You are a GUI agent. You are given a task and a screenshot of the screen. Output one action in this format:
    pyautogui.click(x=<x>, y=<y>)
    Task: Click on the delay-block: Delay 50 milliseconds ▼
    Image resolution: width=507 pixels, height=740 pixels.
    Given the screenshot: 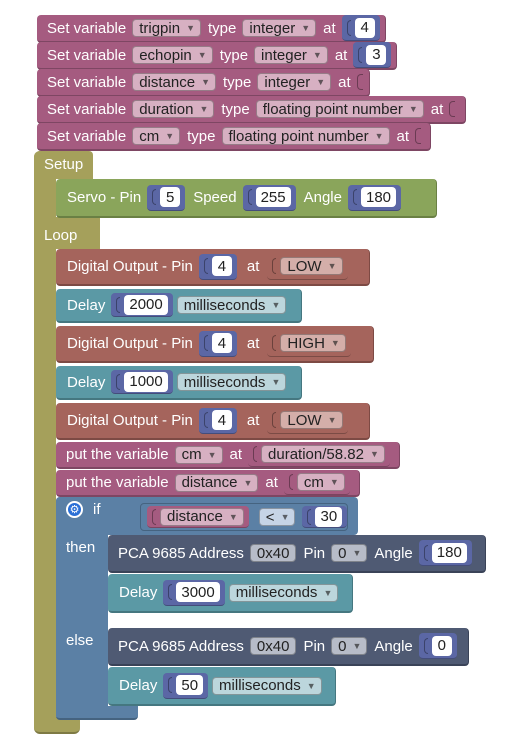 What is the action you would take?
    pyautogui.click(x=222, y=686)
    